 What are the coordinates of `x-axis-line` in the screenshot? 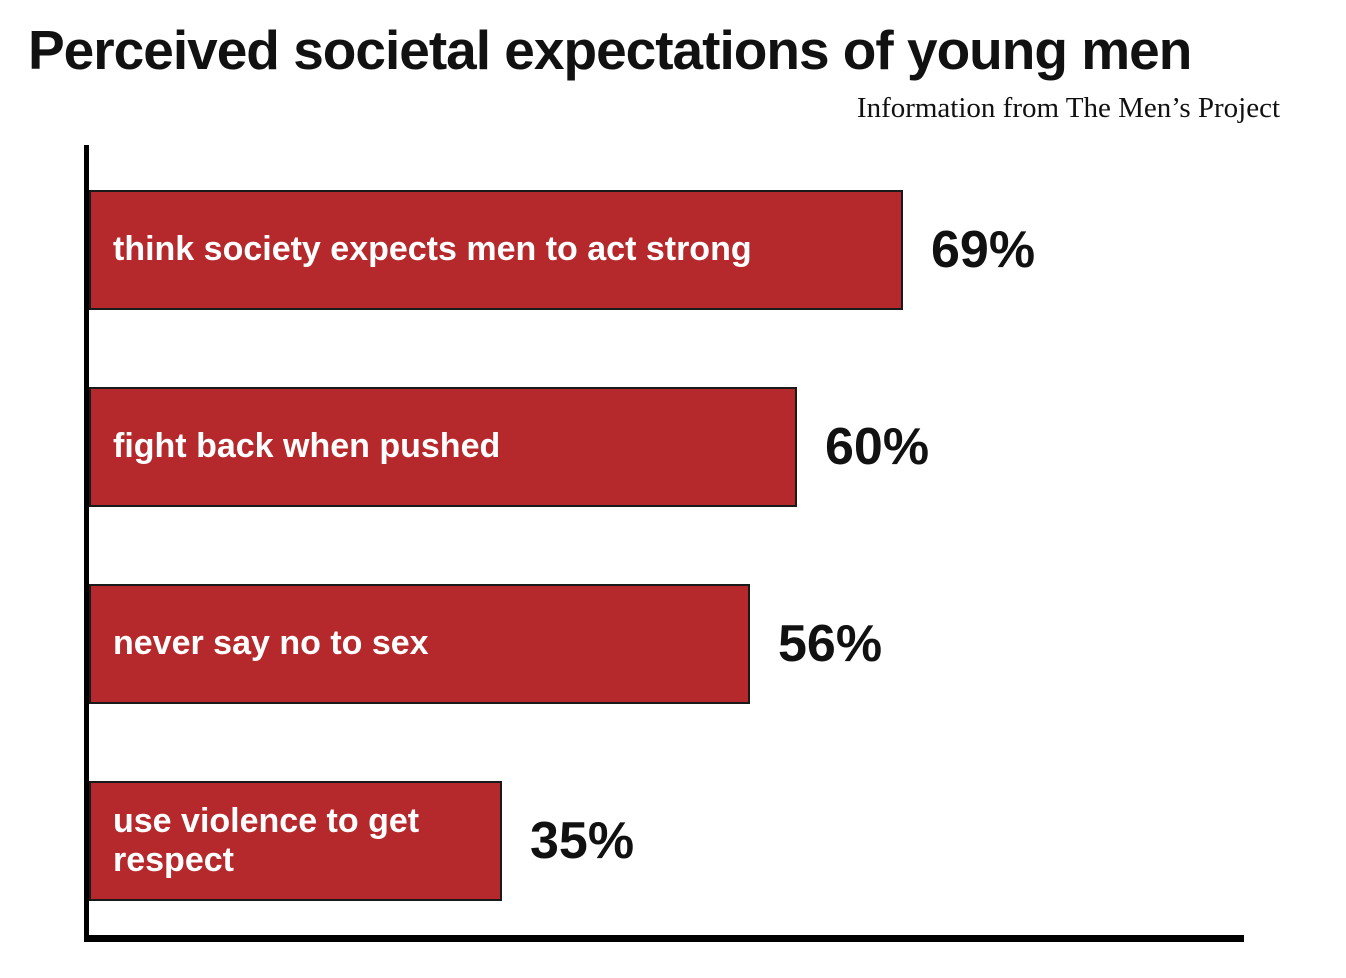 It's located at (664, 938).